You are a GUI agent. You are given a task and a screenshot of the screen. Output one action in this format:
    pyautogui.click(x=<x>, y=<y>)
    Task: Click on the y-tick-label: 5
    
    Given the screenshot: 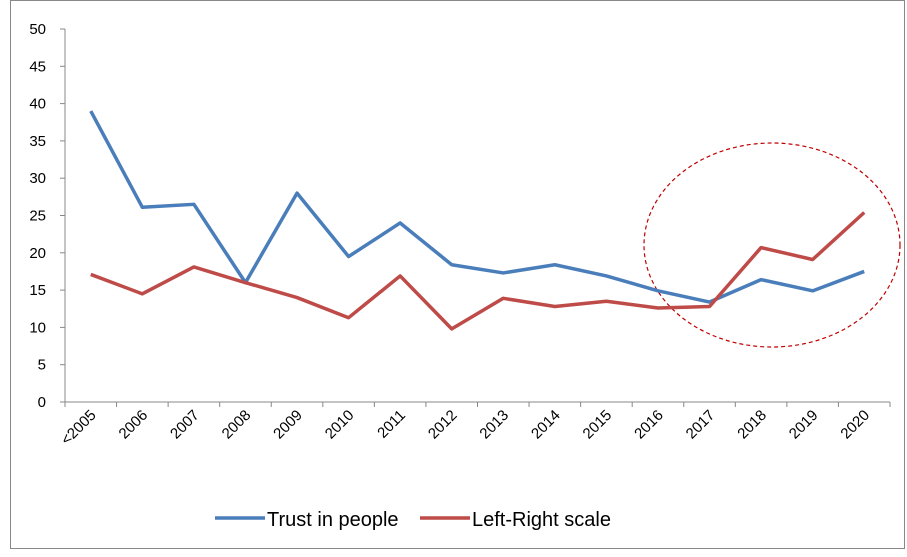 What is the action you would take?
    pyautogui.click(x=42, y=365)
    